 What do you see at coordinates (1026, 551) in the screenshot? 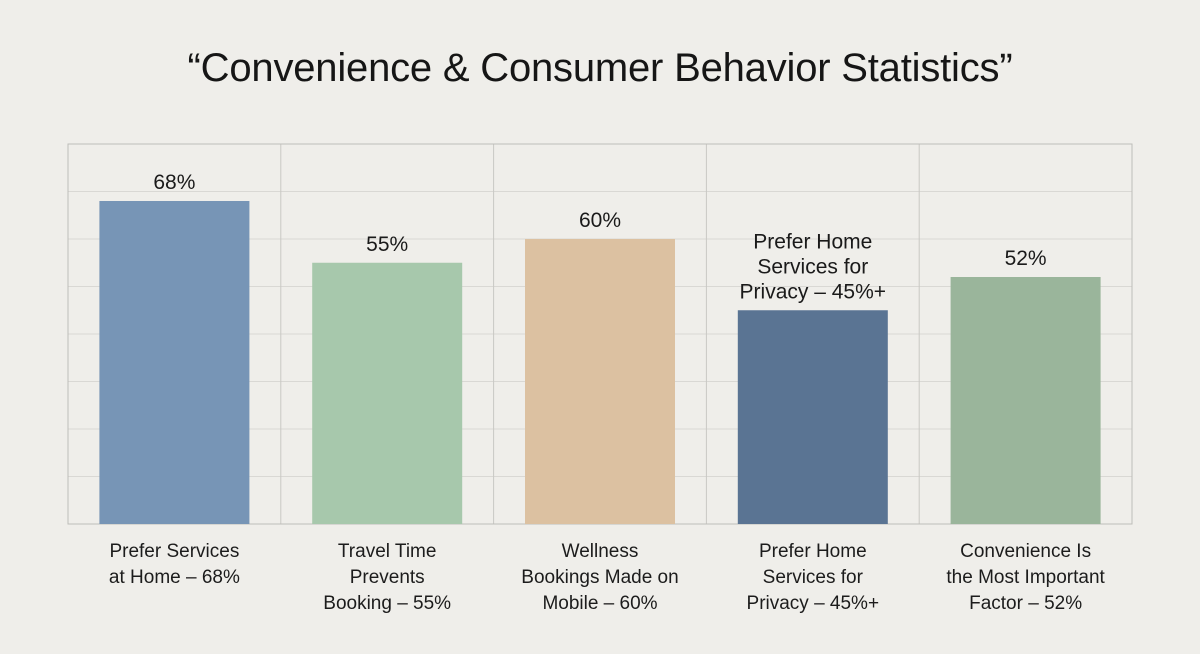
I see `category-label-line: Convenience Is` at bounding box center [1026, 551].